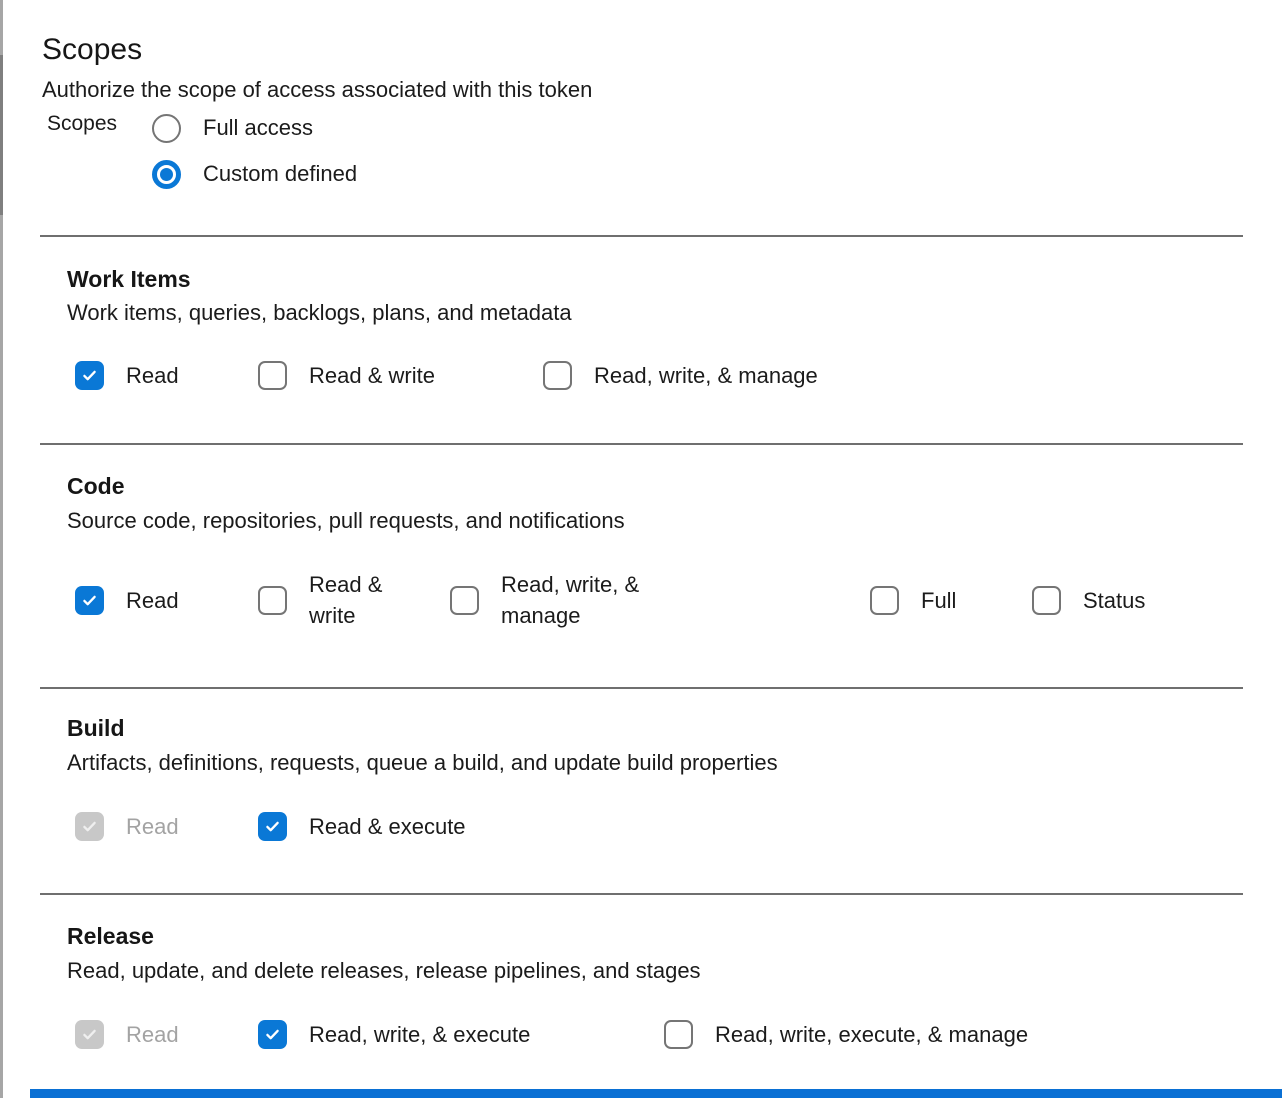 The height and width of the screenshot is (1098, 1282). I want to click on section-title: Work Items, so click(129, 279).